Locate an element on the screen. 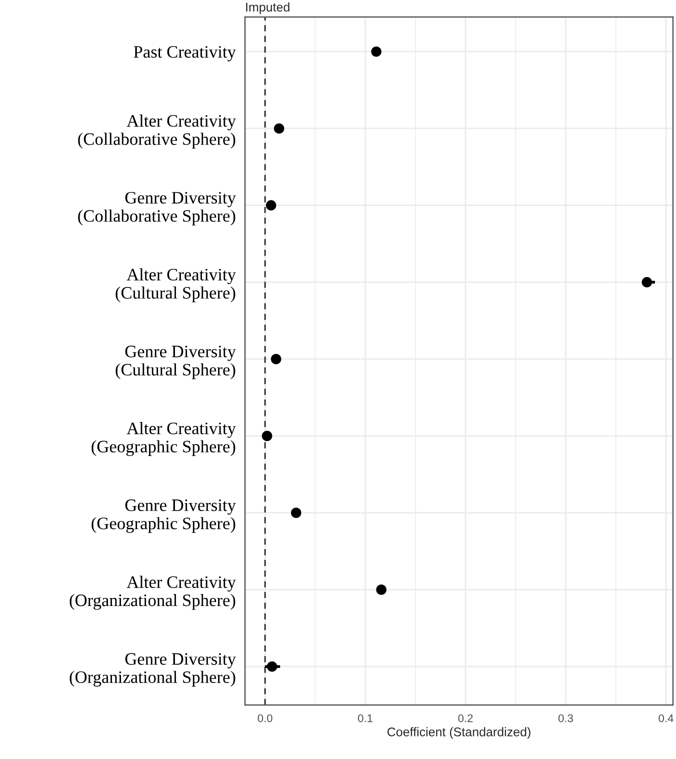  x-tick-label: 0.2 is located at coordinates (465, 718).